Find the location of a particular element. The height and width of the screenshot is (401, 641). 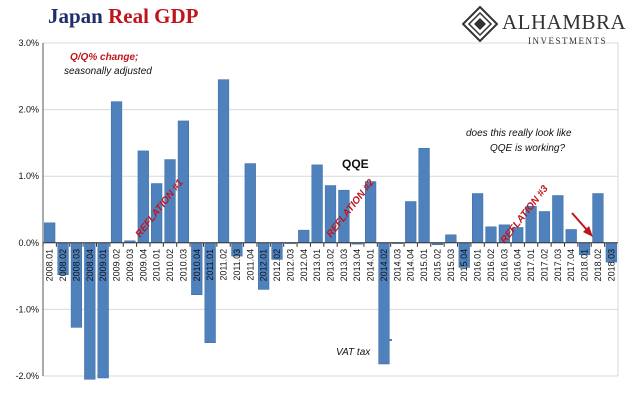

bar-2011.02 is located at coordinates (223, 161).